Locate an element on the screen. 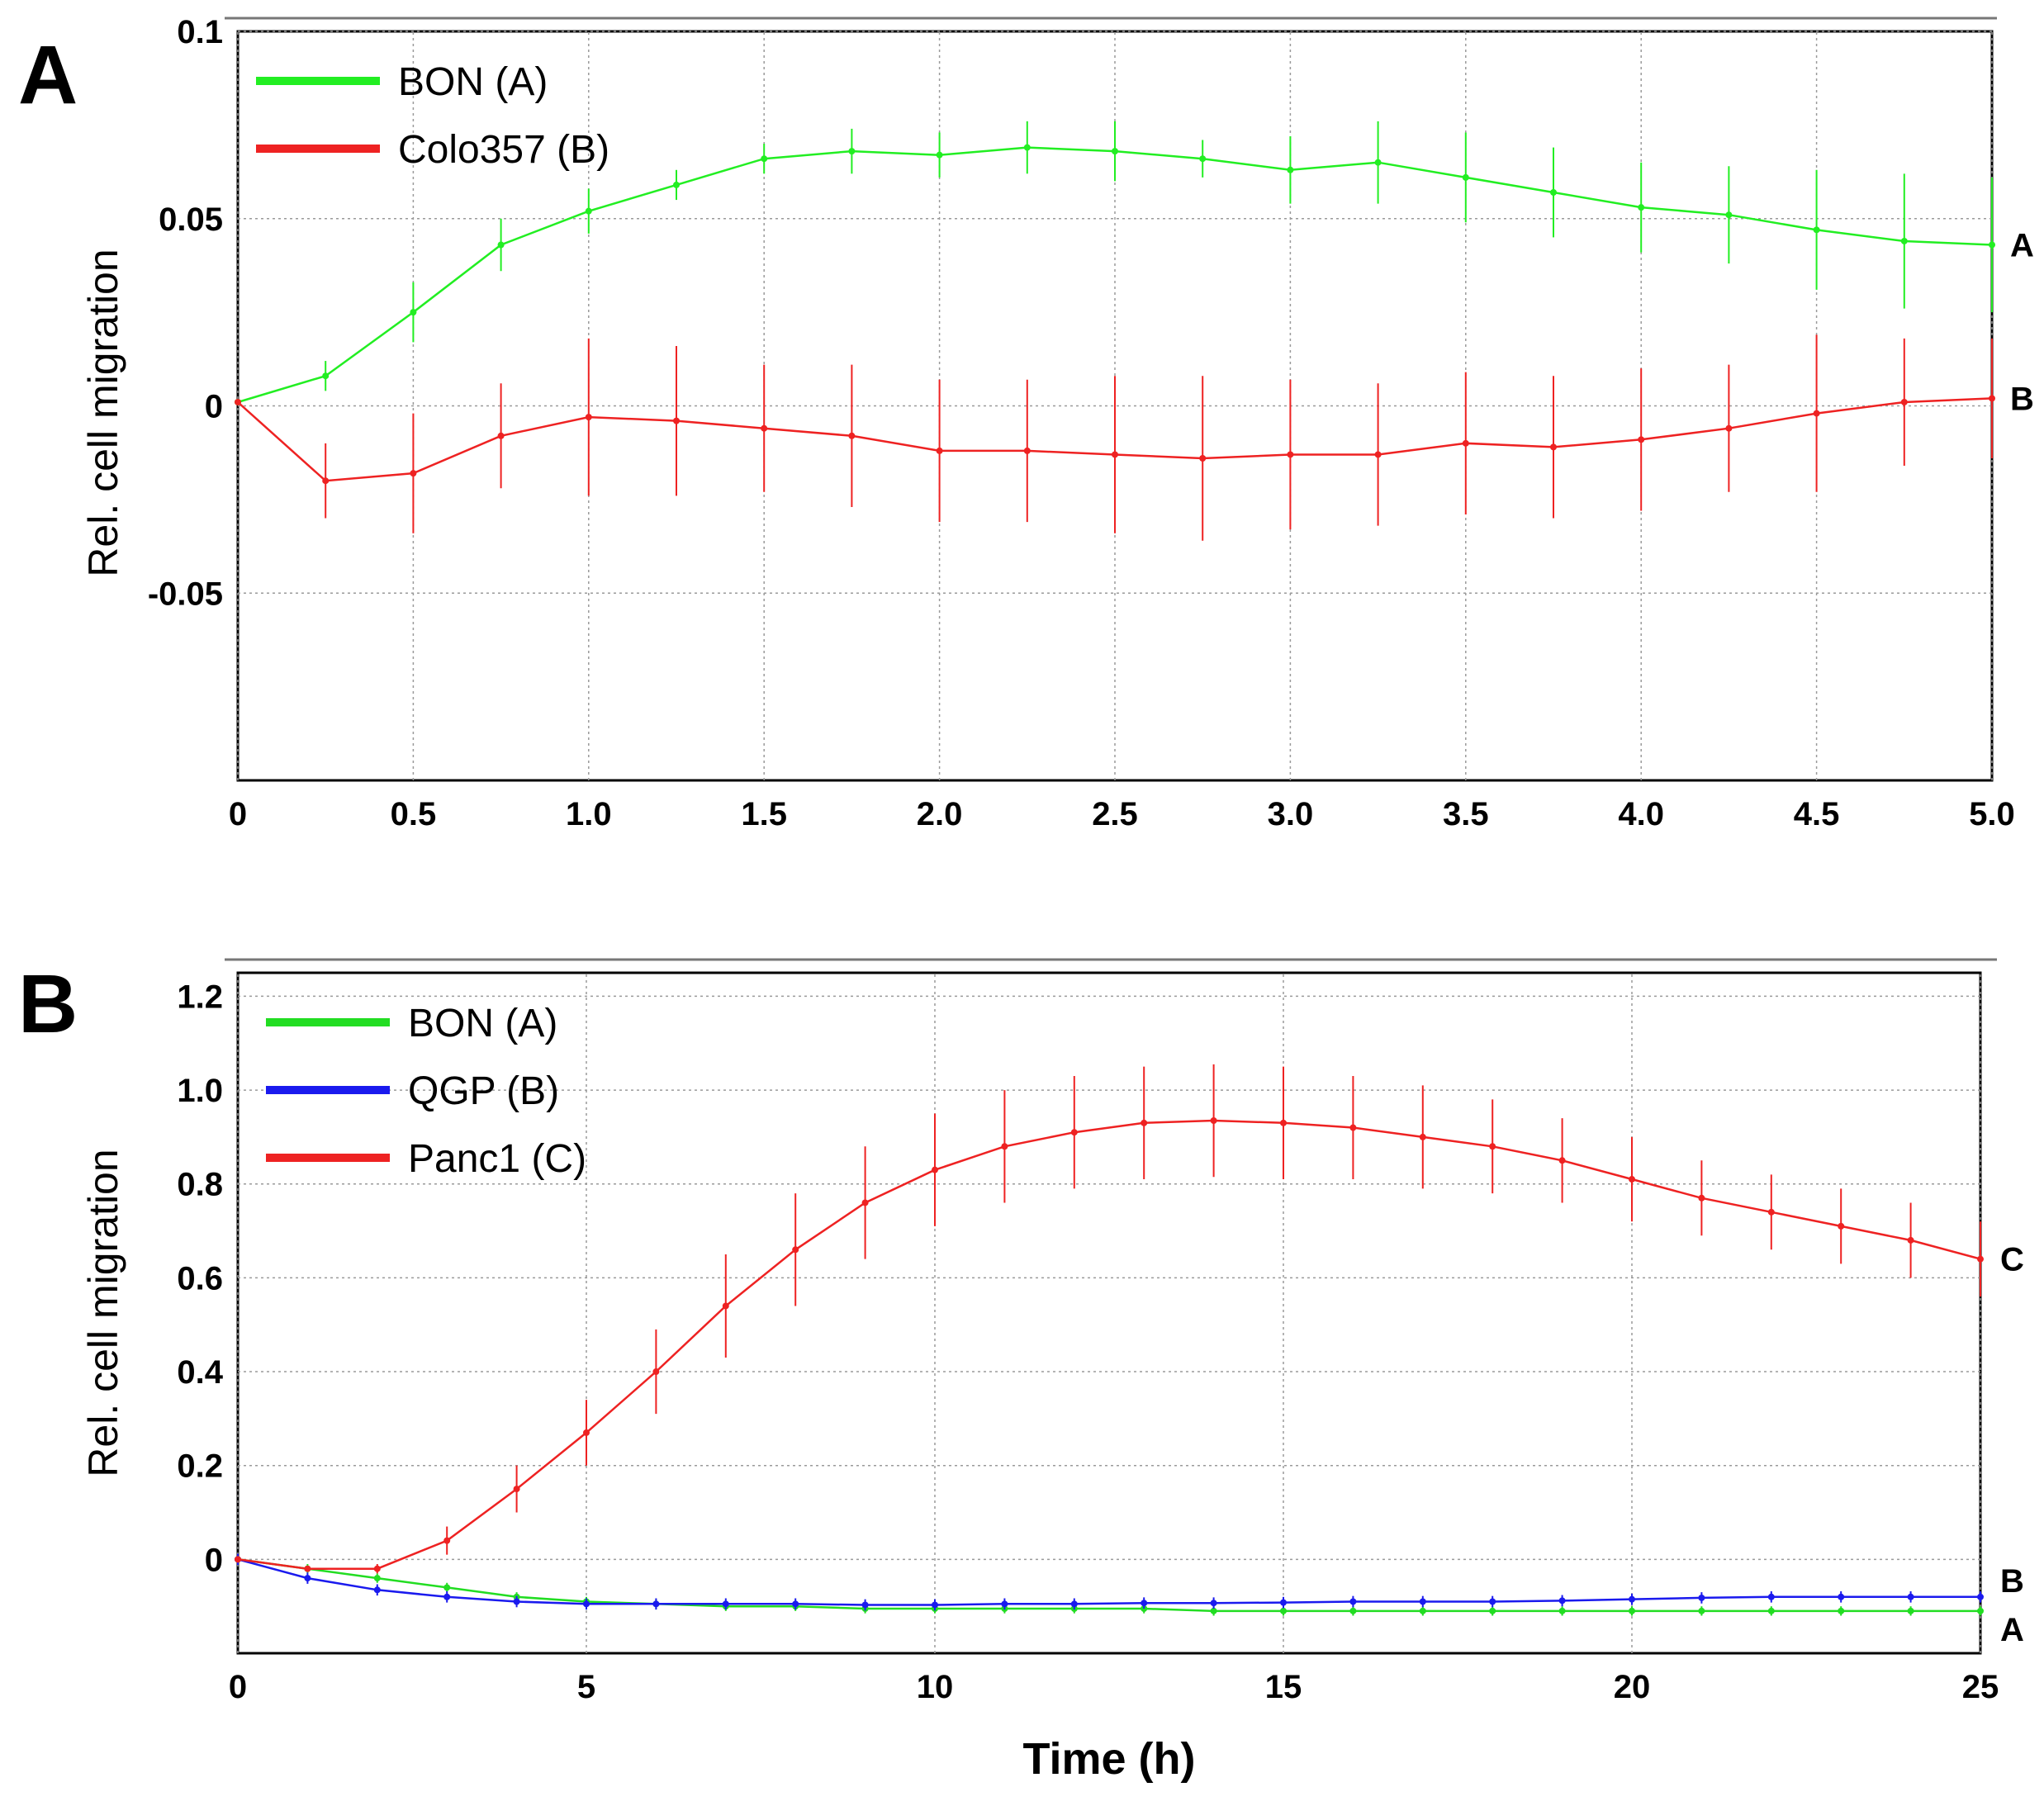 The width and height of the screenshot is (2044, 1806). series-end-label: A is located at coordinates (2022, 245).